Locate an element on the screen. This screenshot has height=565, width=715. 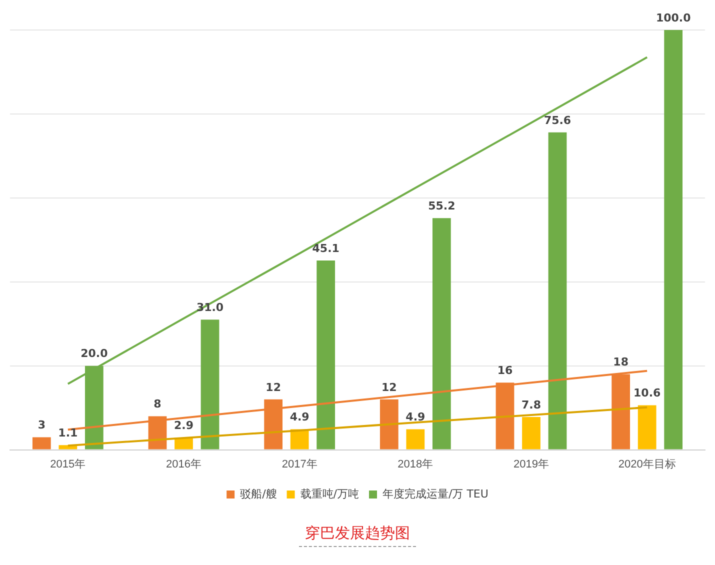
x-tick-label: 2020年目标 is located at coordinates (647, 464).